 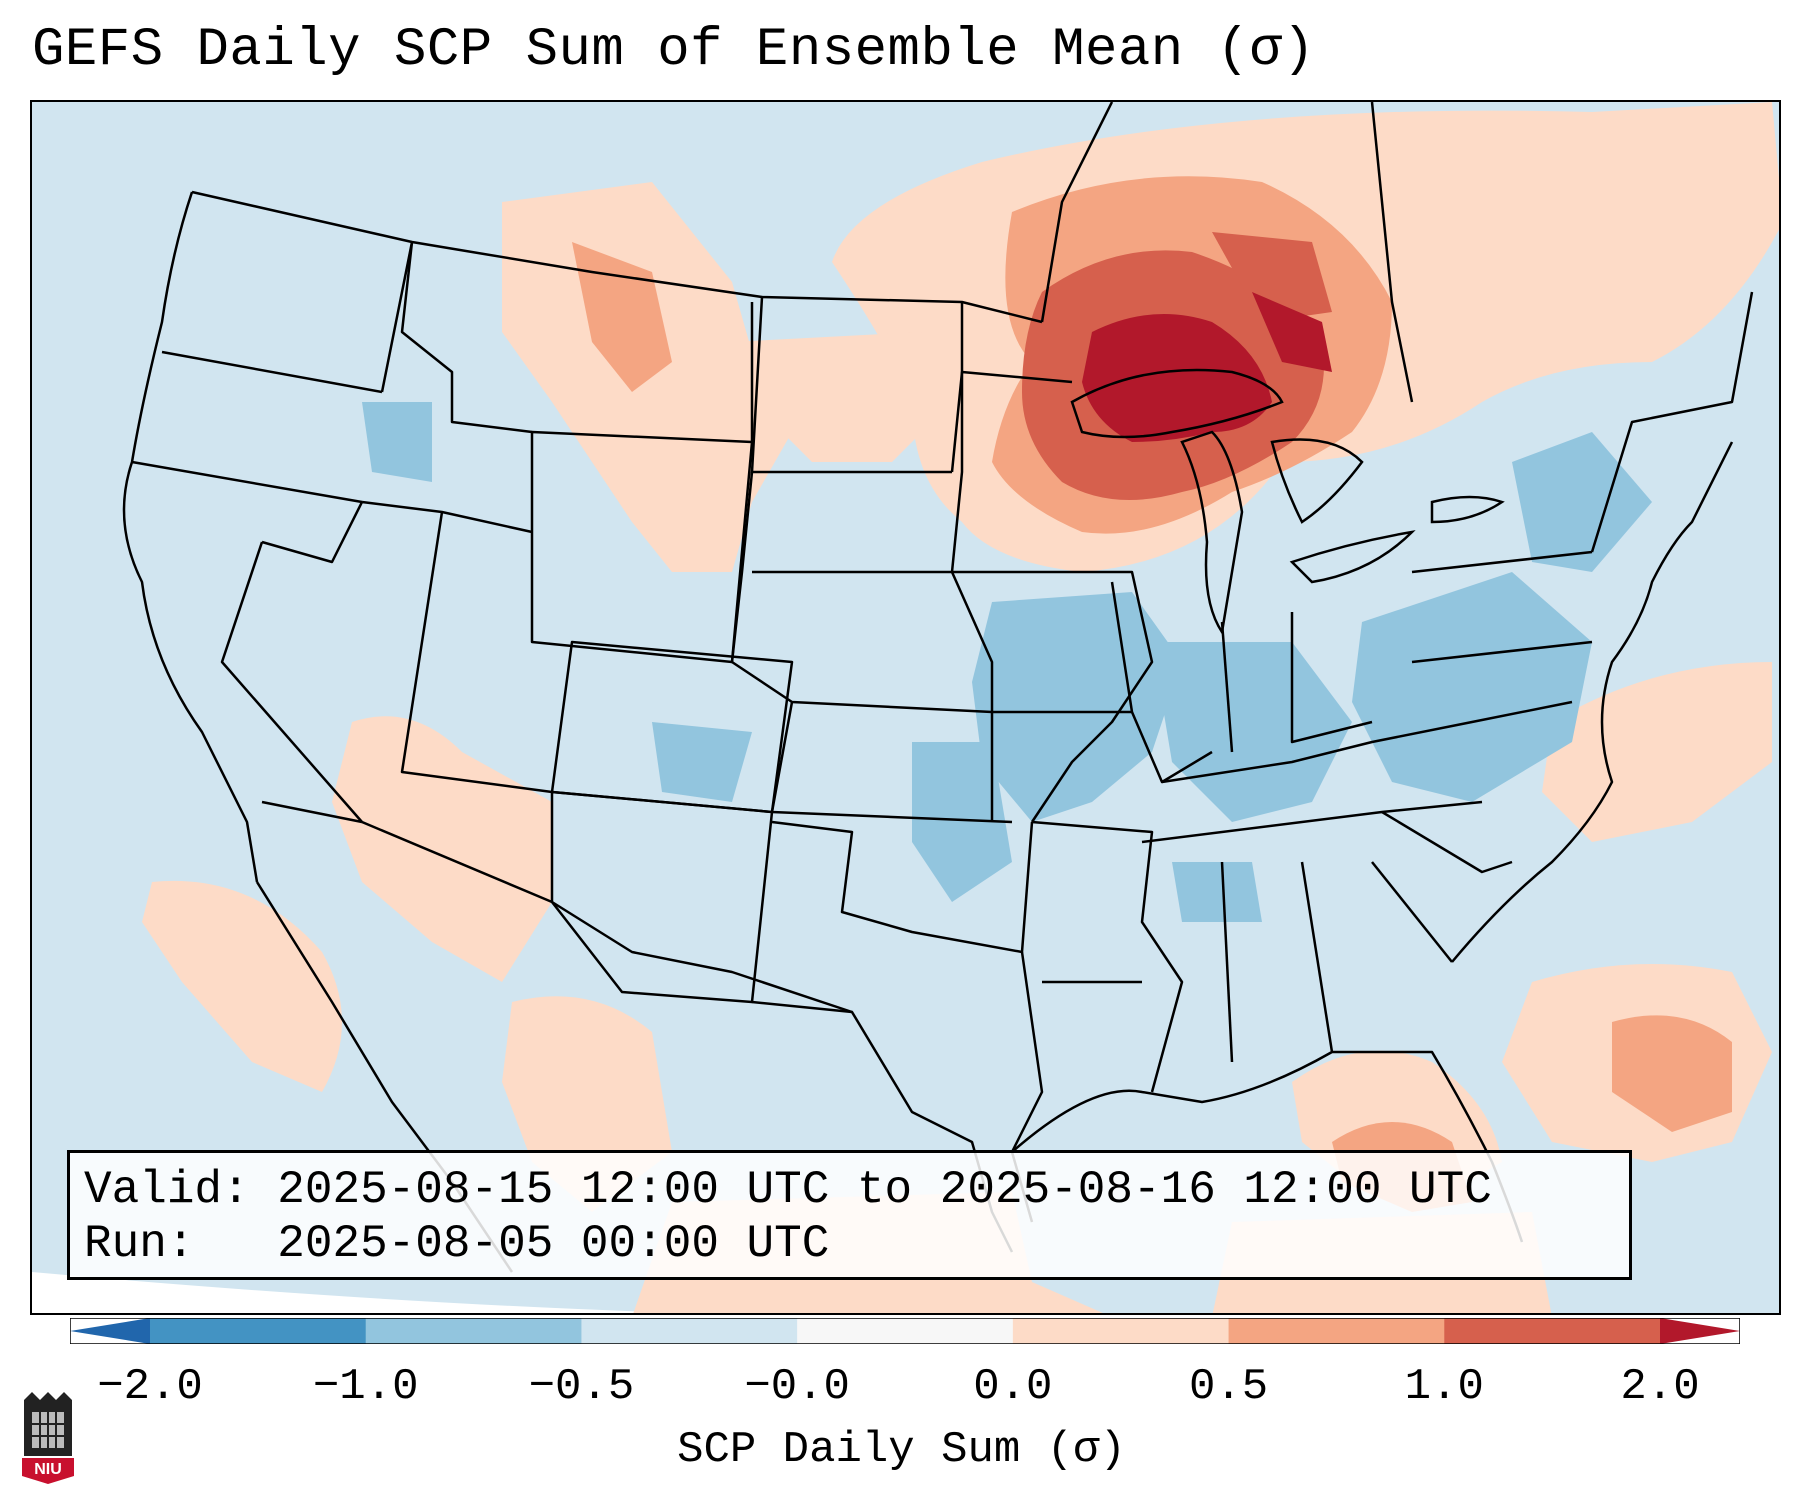 I want to click on colorbar-extend-low, so click(x=110, y=1331).